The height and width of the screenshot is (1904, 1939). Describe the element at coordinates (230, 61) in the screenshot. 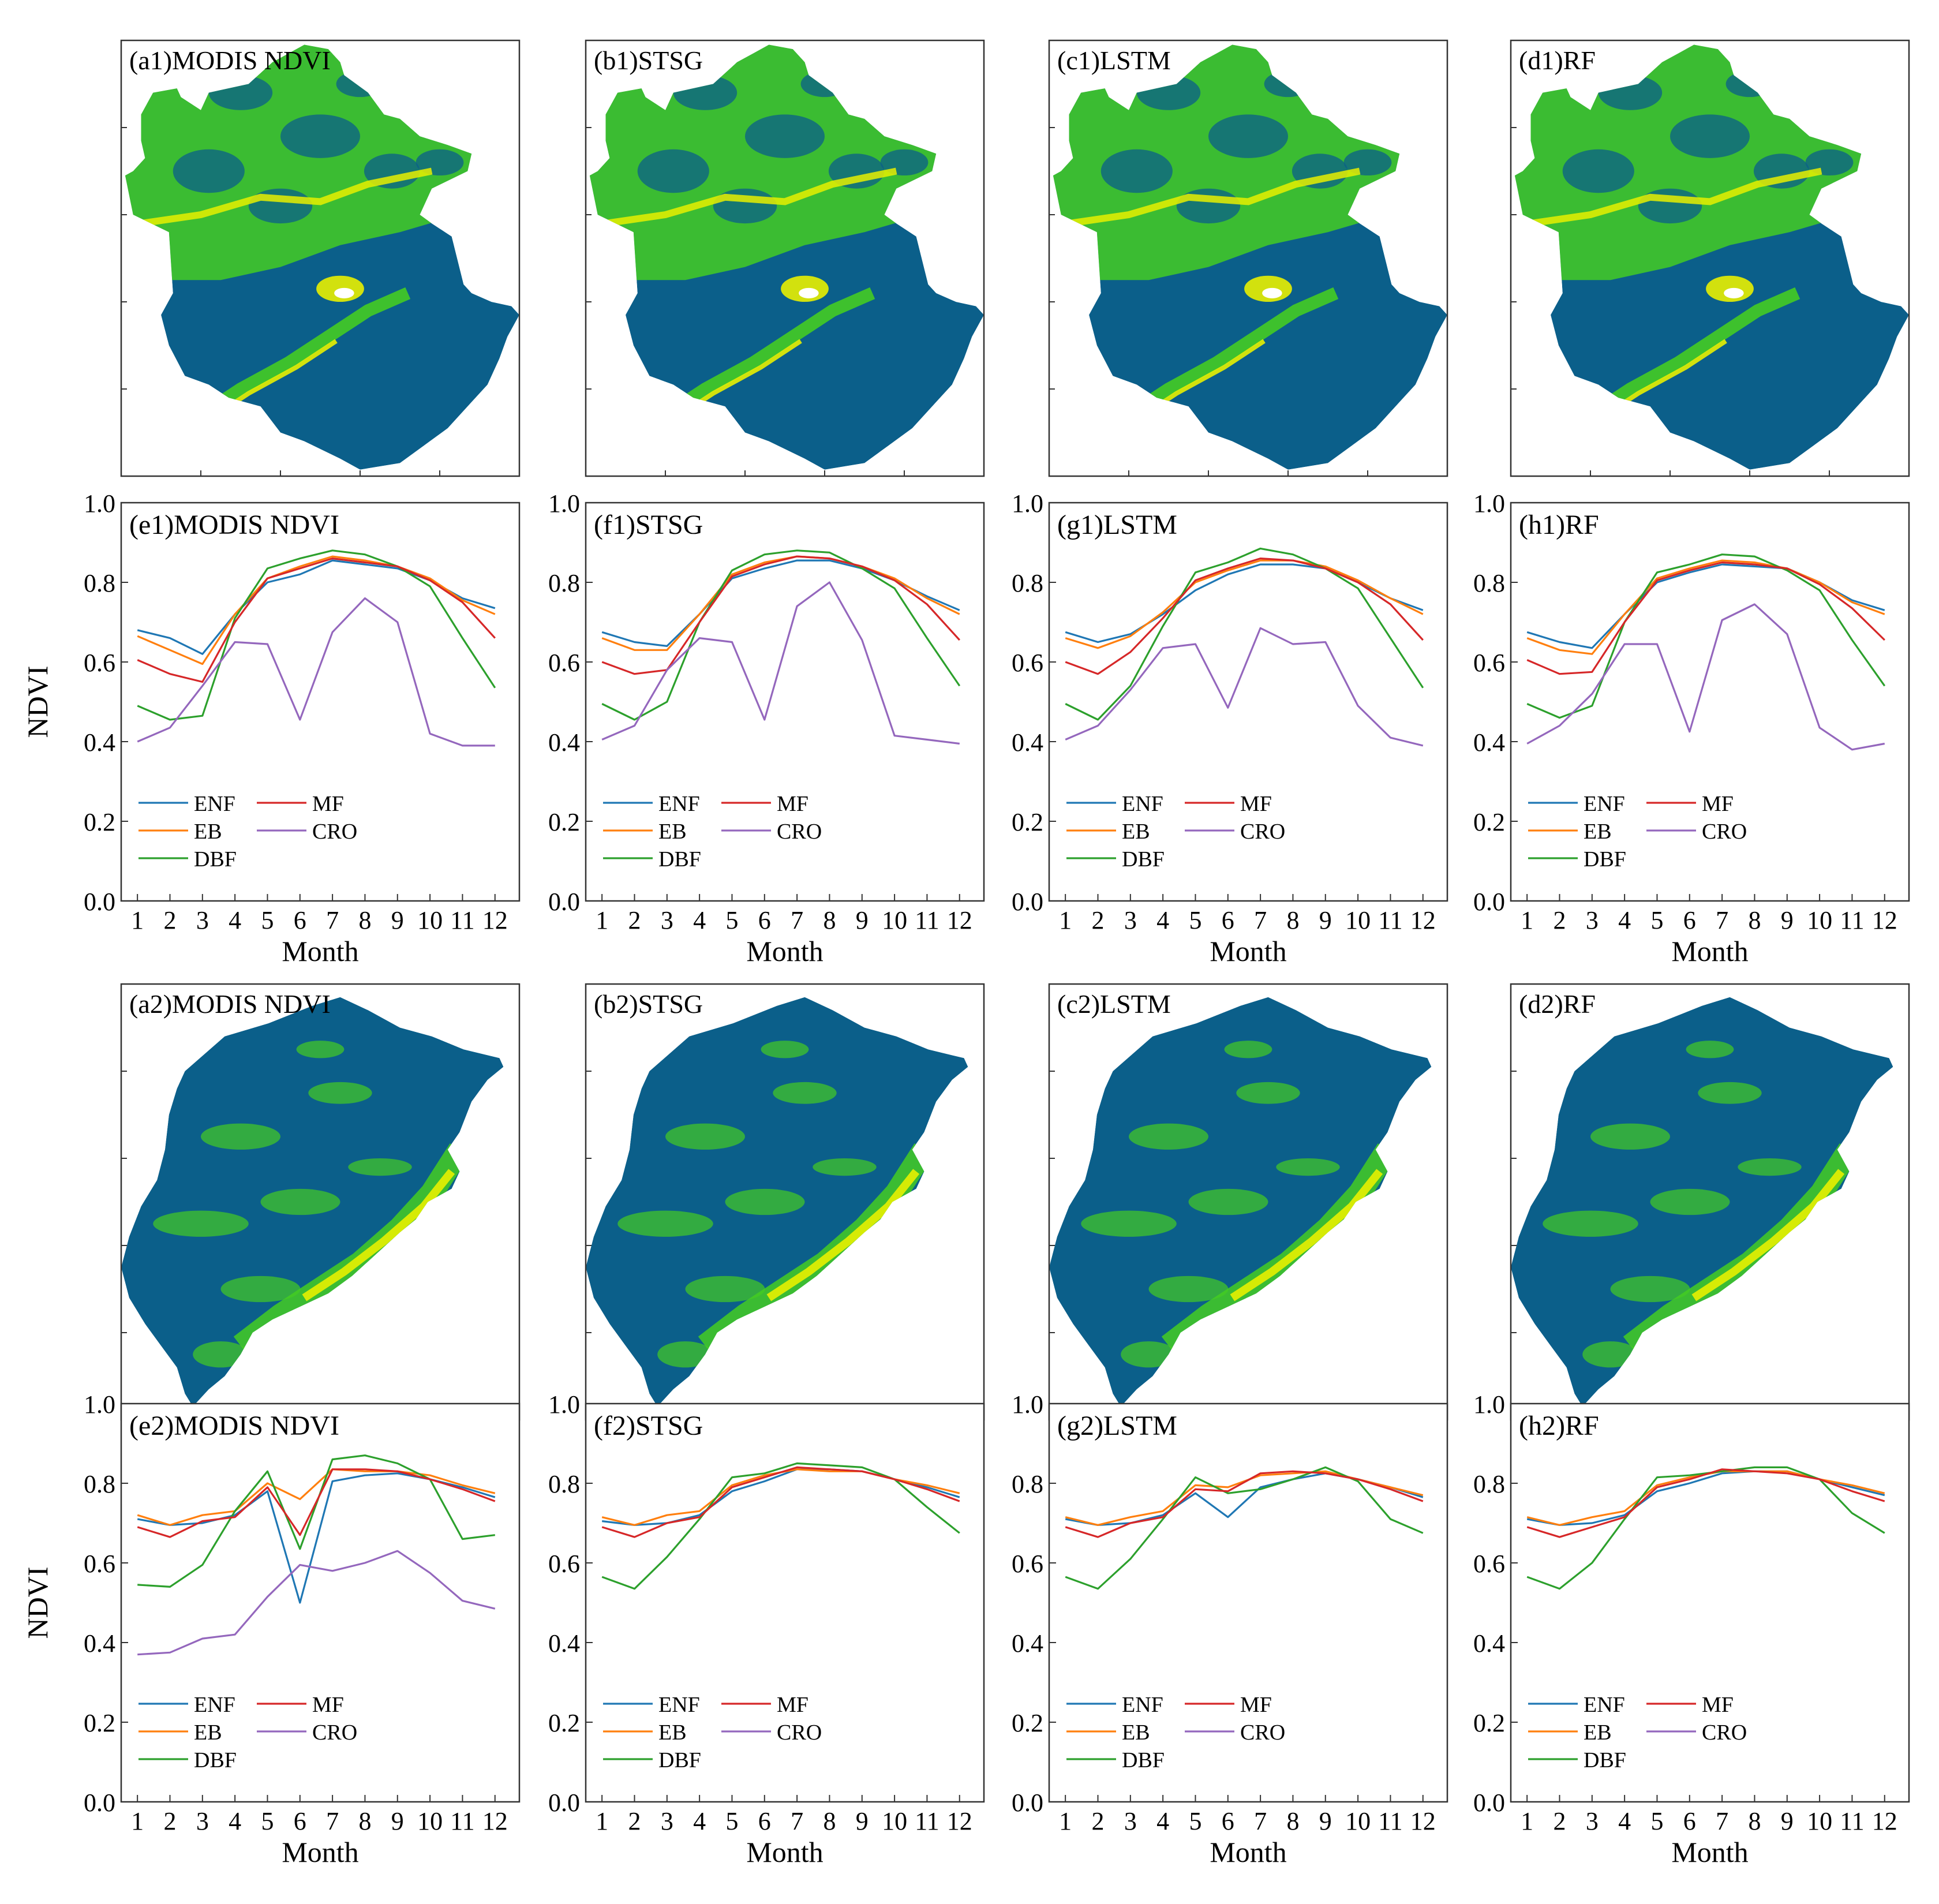

I see `map-title: (a1)MODIS NDVI` at that location.